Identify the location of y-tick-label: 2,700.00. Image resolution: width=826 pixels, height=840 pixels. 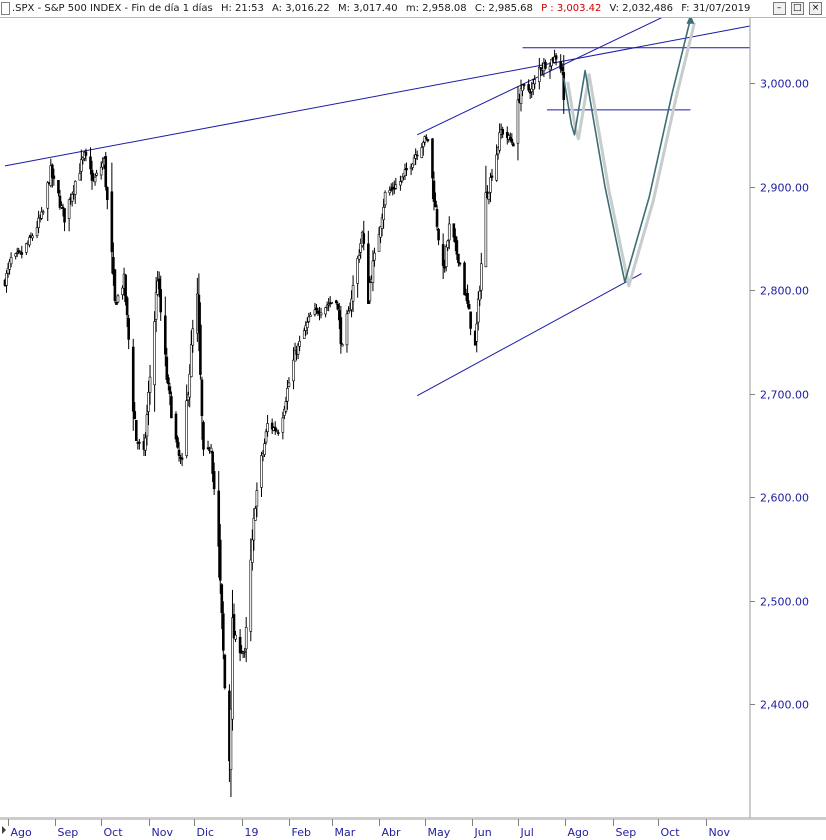
(784, 395).